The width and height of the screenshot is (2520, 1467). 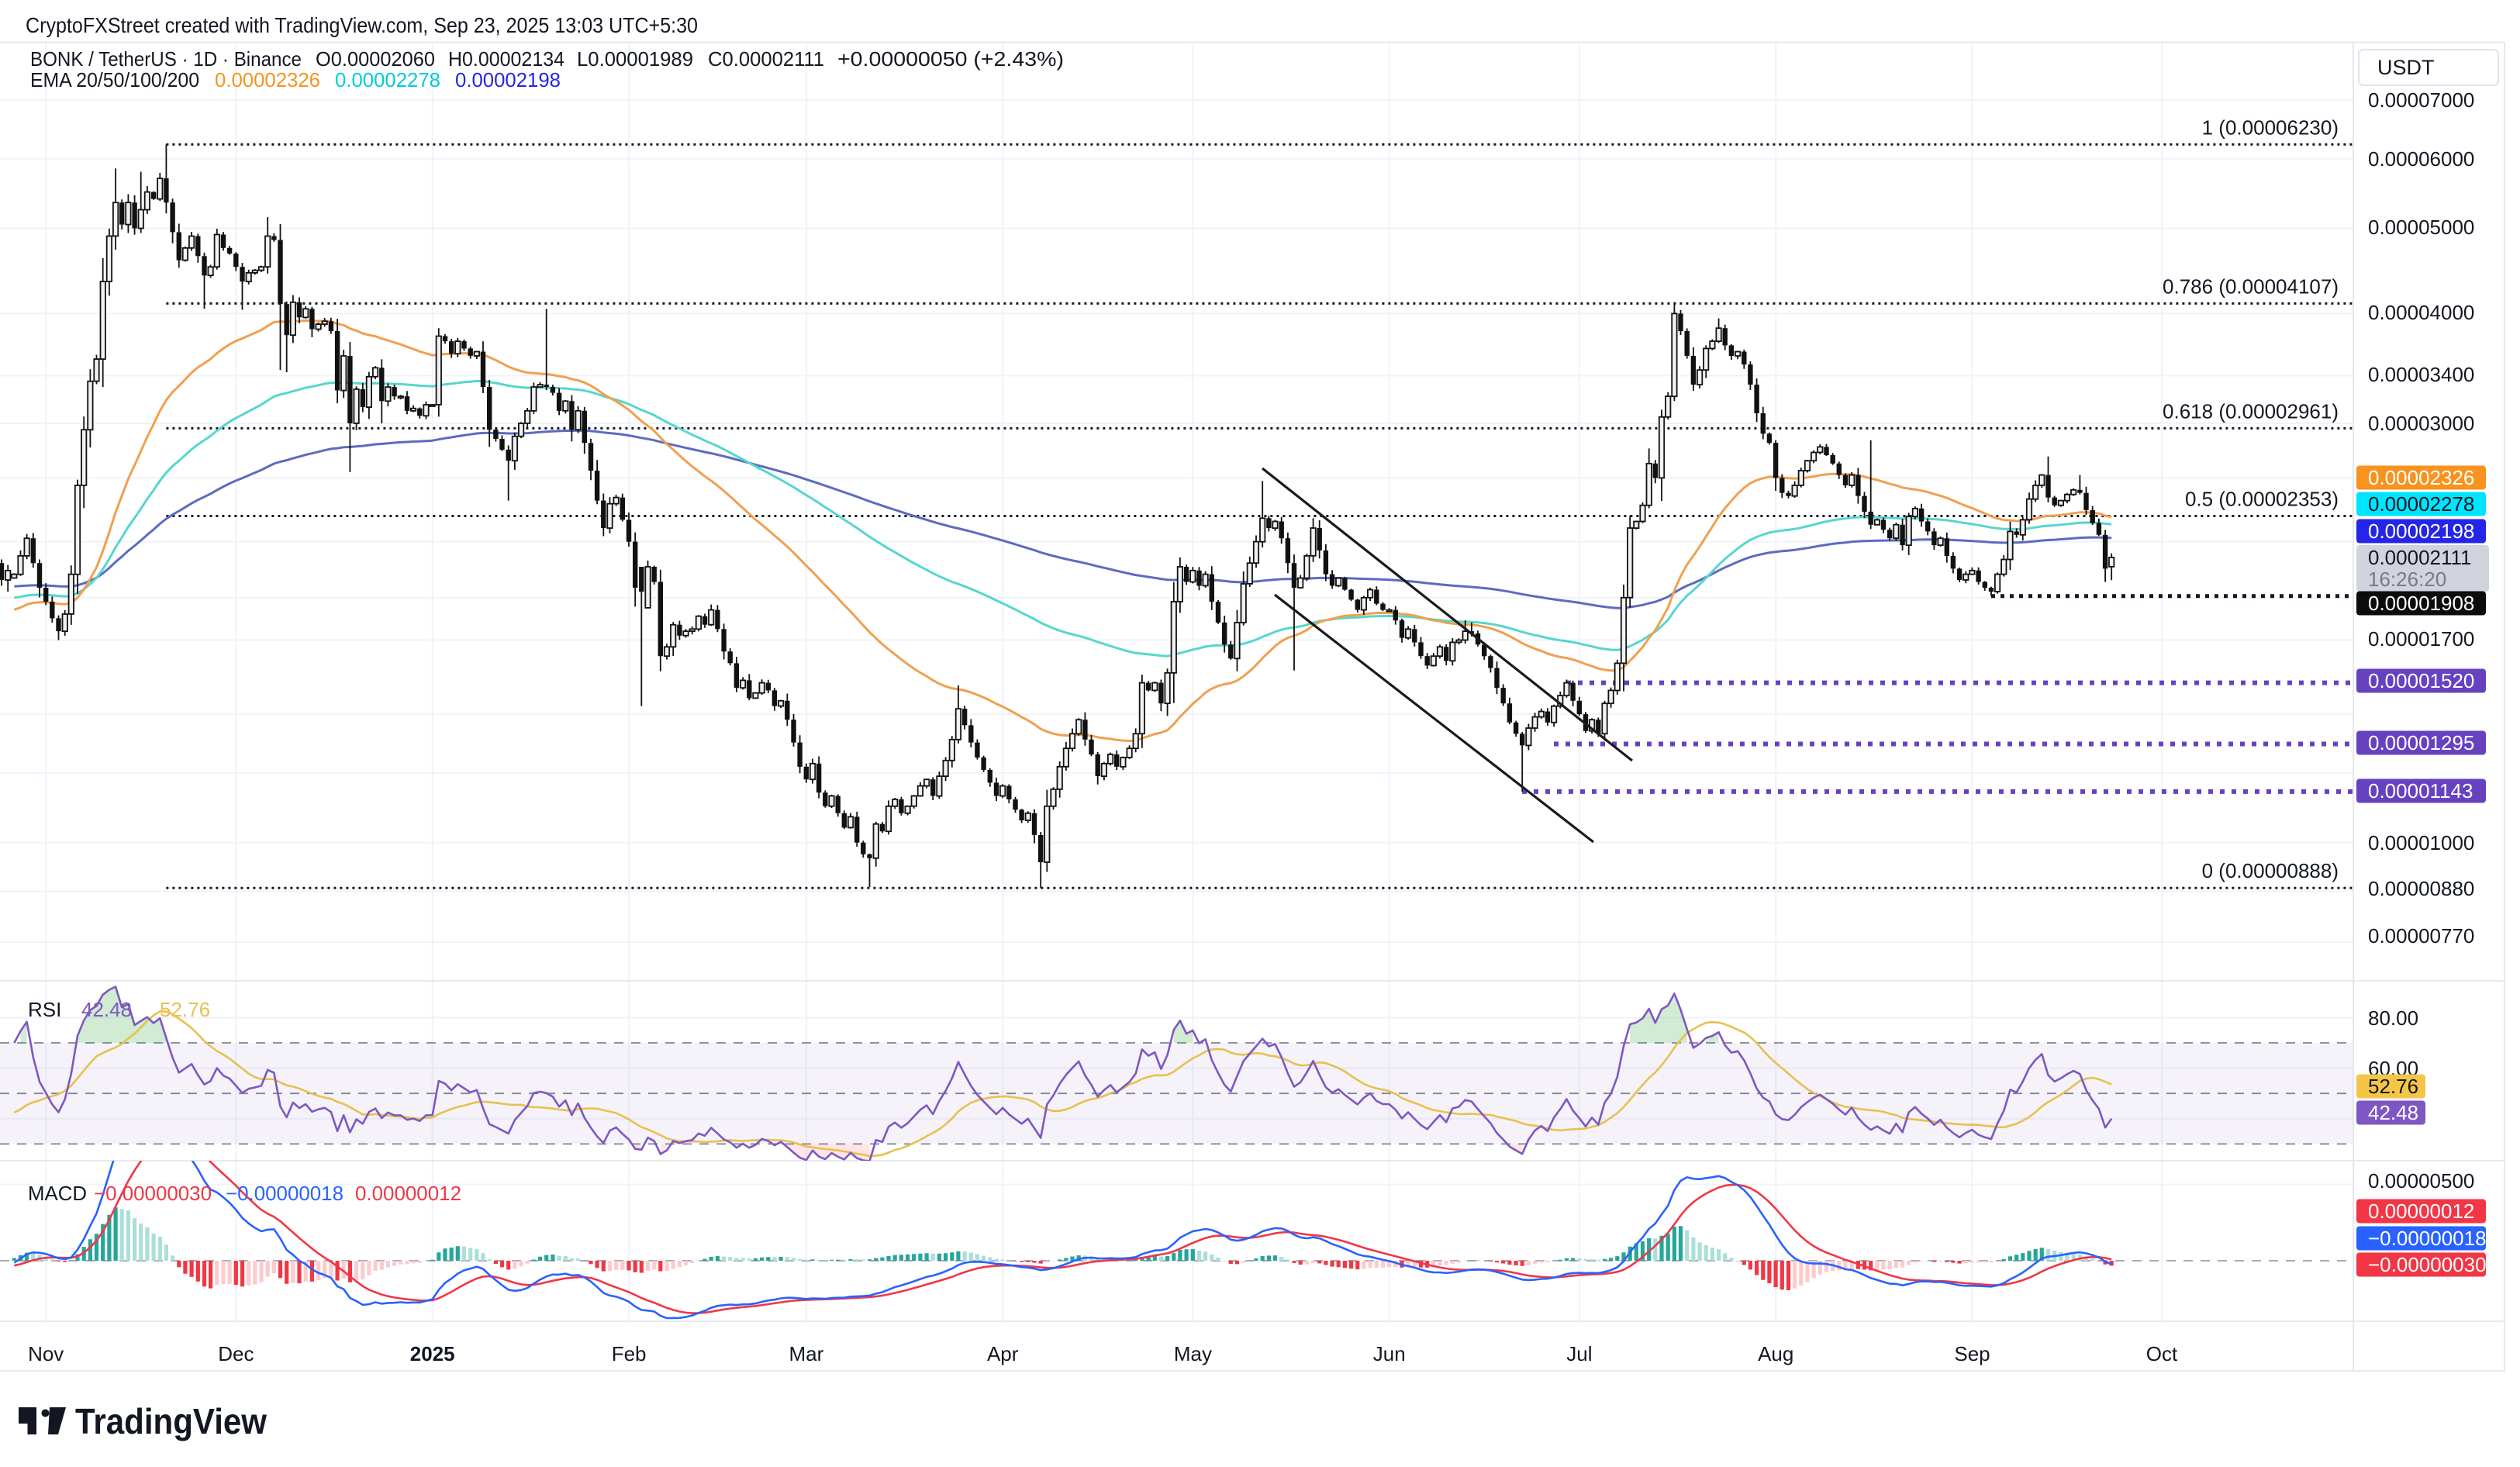 What do you see at coordinates (115, 79) in the screenshot?
I see `svg-text: EMA 20/50/100/200` at bounding box center [115, 79].